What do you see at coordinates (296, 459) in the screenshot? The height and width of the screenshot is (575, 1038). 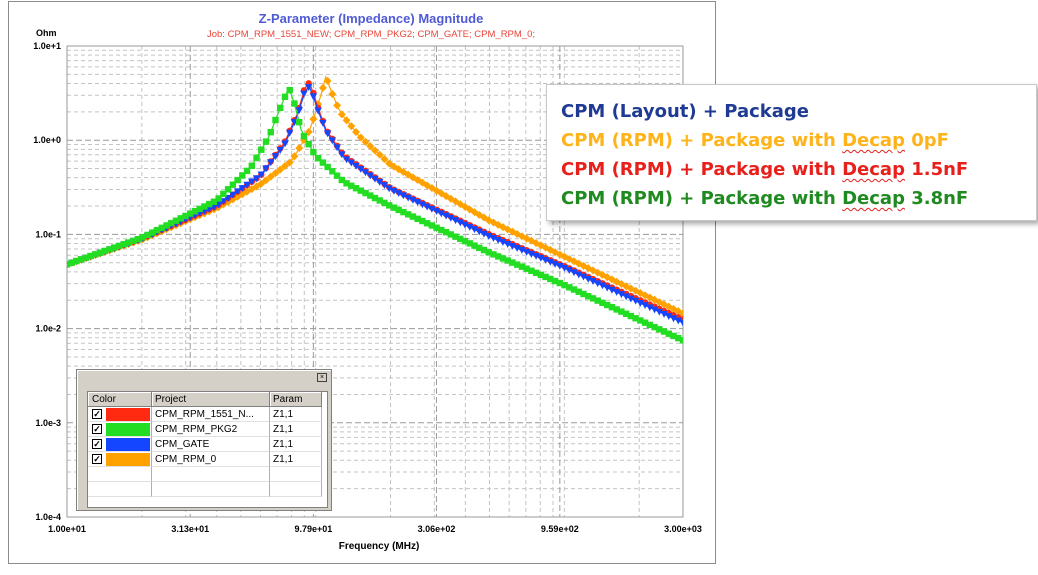 I see `param-cell: Z1,1` at bounding box center [296, 459].